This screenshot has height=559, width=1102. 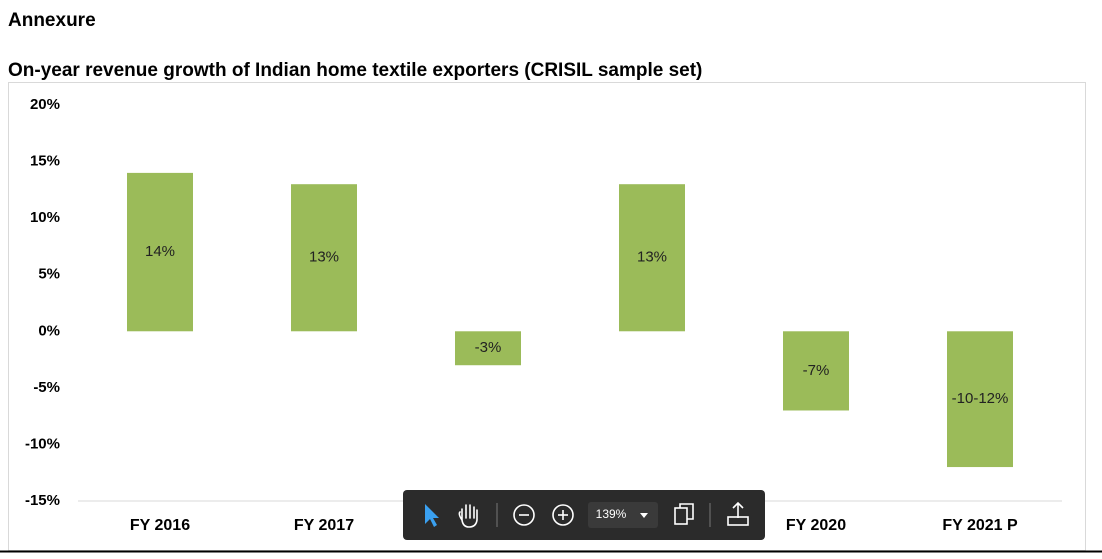 What do you see at coordinates (45, 217) in the screenshot?
I see `y-tick-label: 10%` at bounding box center [45, 217].